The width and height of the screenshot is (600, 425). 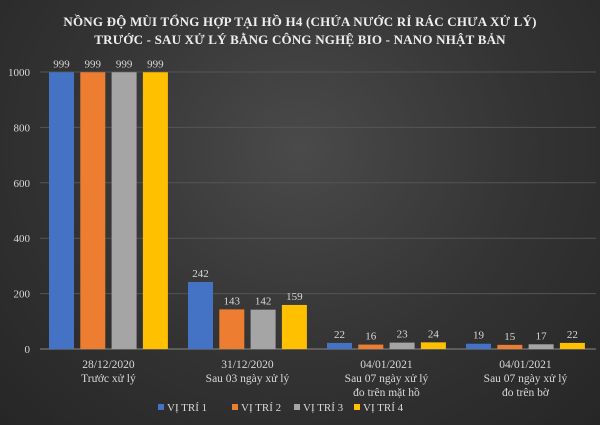 I want to click on x-tick-label: đo trên mặt hồ, so click(x=386, y=392).